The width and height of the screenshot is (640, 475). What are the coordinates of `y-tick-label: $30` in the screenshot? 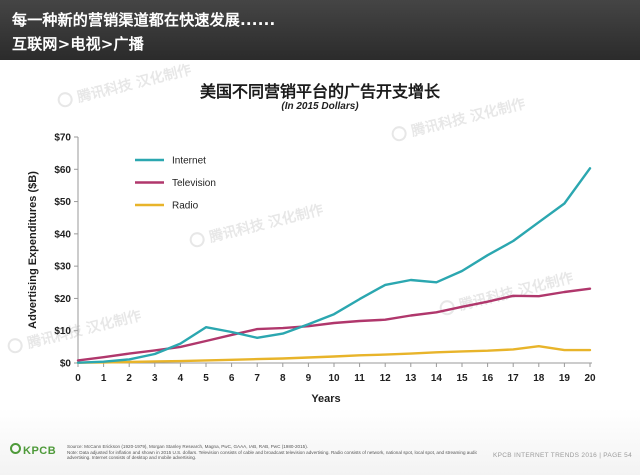 It's located at (62, 267).